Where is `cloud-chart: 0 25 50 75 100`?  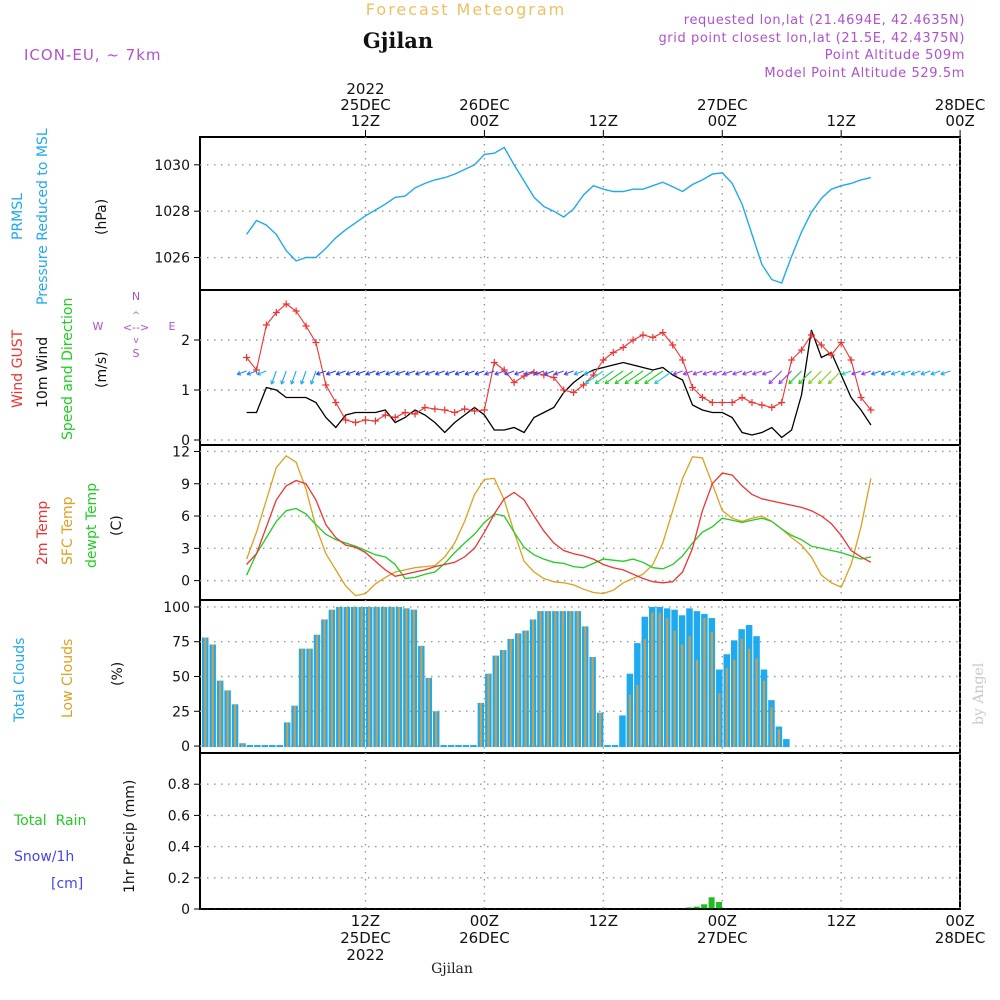
cloud-chart: 0 25 50 75 100 is located at coordinates (561, 677).